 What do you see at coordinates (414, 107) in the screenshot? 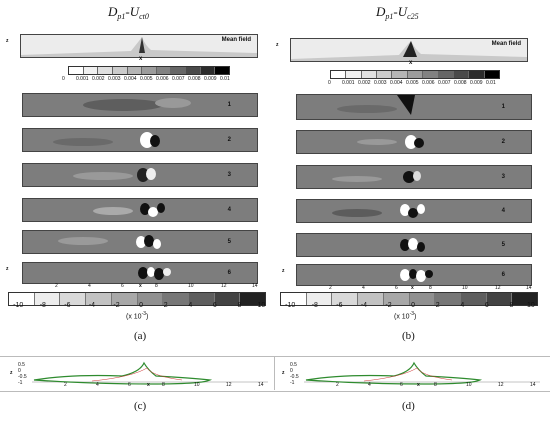
I see `right-mode-panel-1: 1` at bounding box center [414, 107].